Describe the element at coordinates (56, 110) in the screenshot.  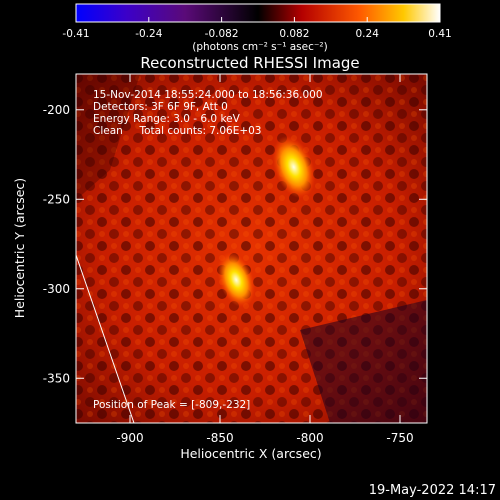
I see `y-tick-label: -200` at that location.